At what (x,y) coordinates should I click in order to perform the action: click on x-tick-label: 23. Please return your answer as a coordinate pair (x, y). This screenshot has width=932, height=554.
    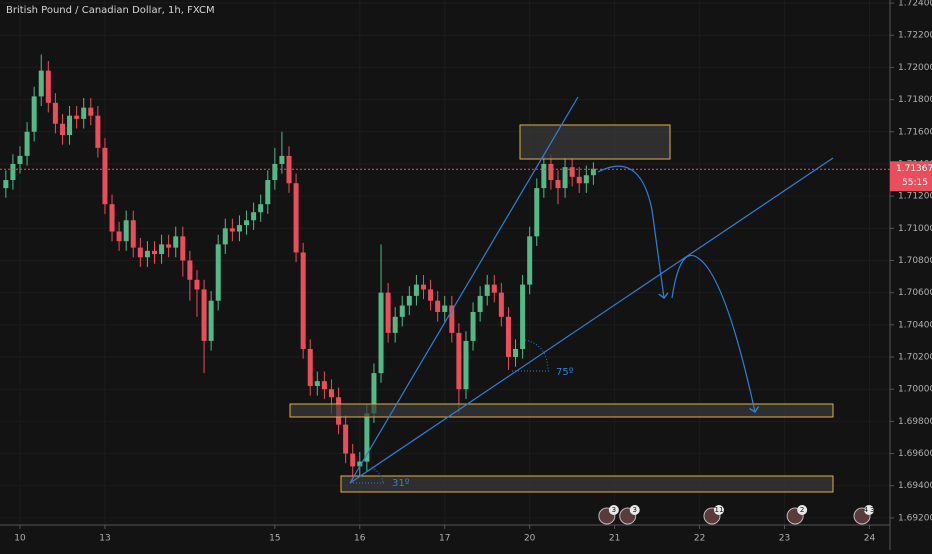
    Looking at the image, I should click on (784, 539).